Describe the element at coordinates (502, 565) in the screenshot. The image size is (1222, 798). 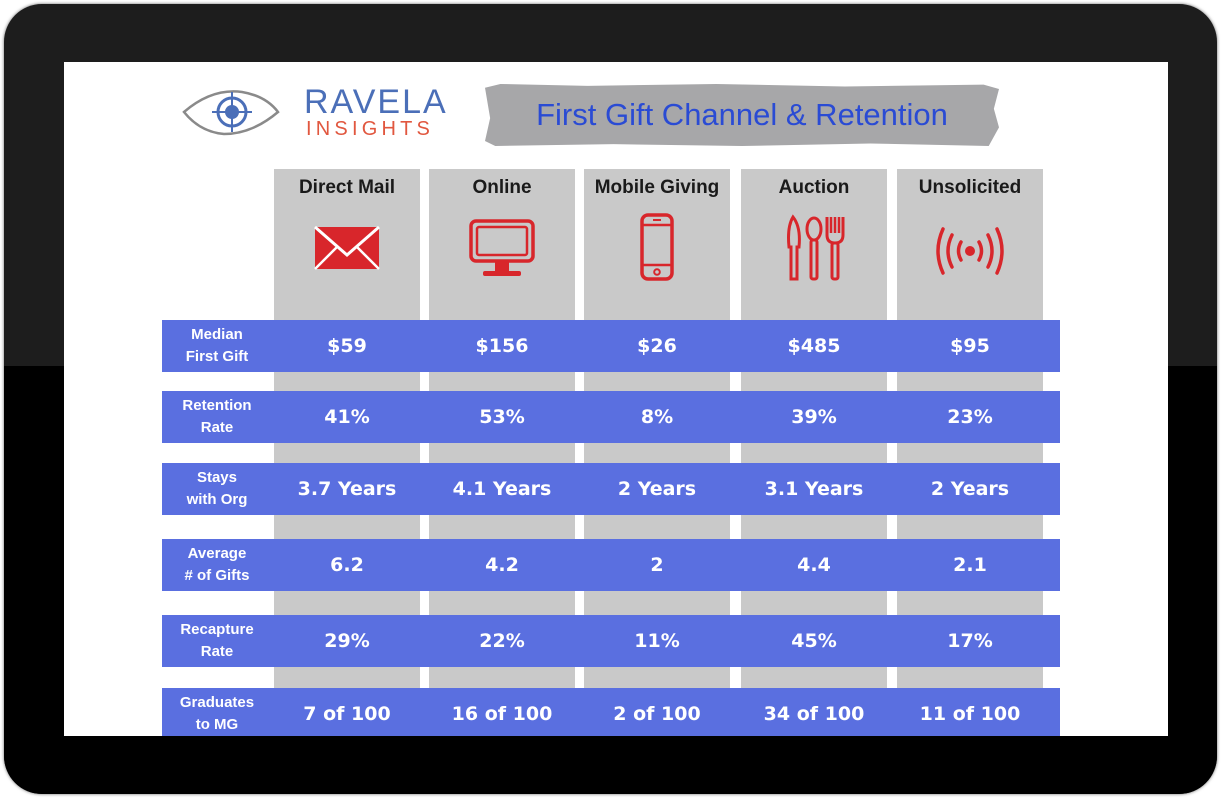
I see `table-cell: 4.2` at that location.